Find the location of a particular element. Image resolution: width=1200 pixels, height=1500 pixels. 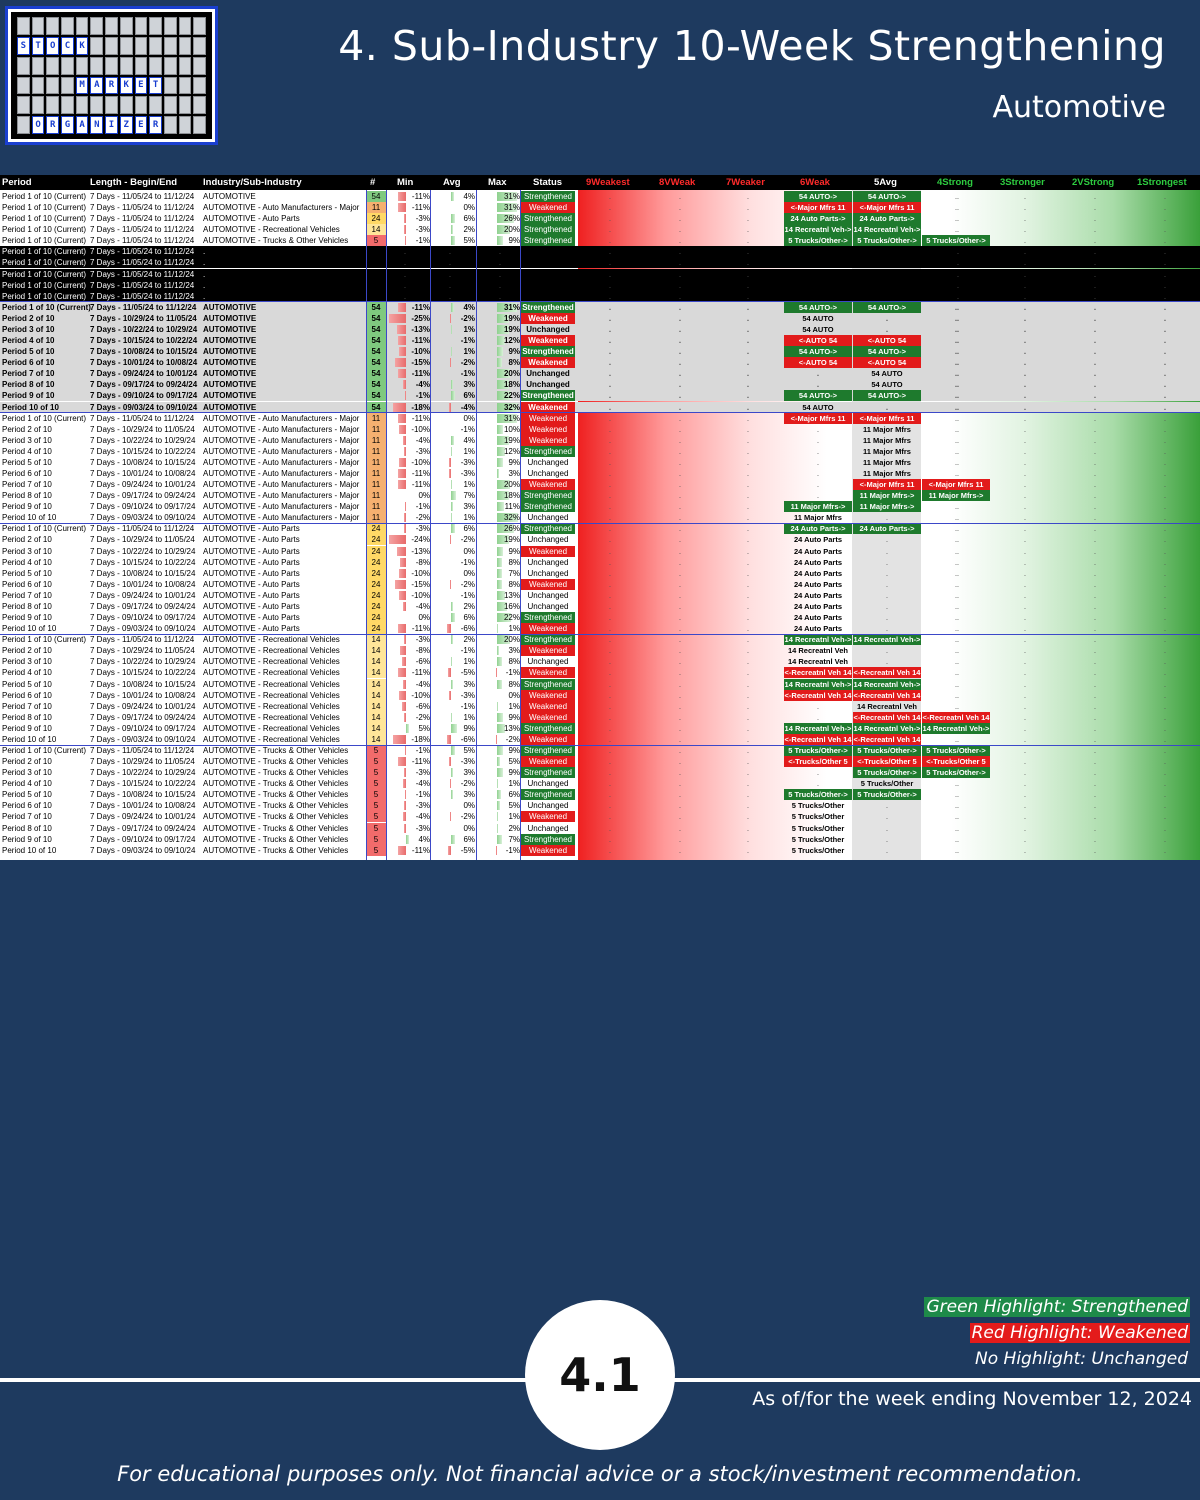

count-cell: 5 is located at coordinates (376, 773).